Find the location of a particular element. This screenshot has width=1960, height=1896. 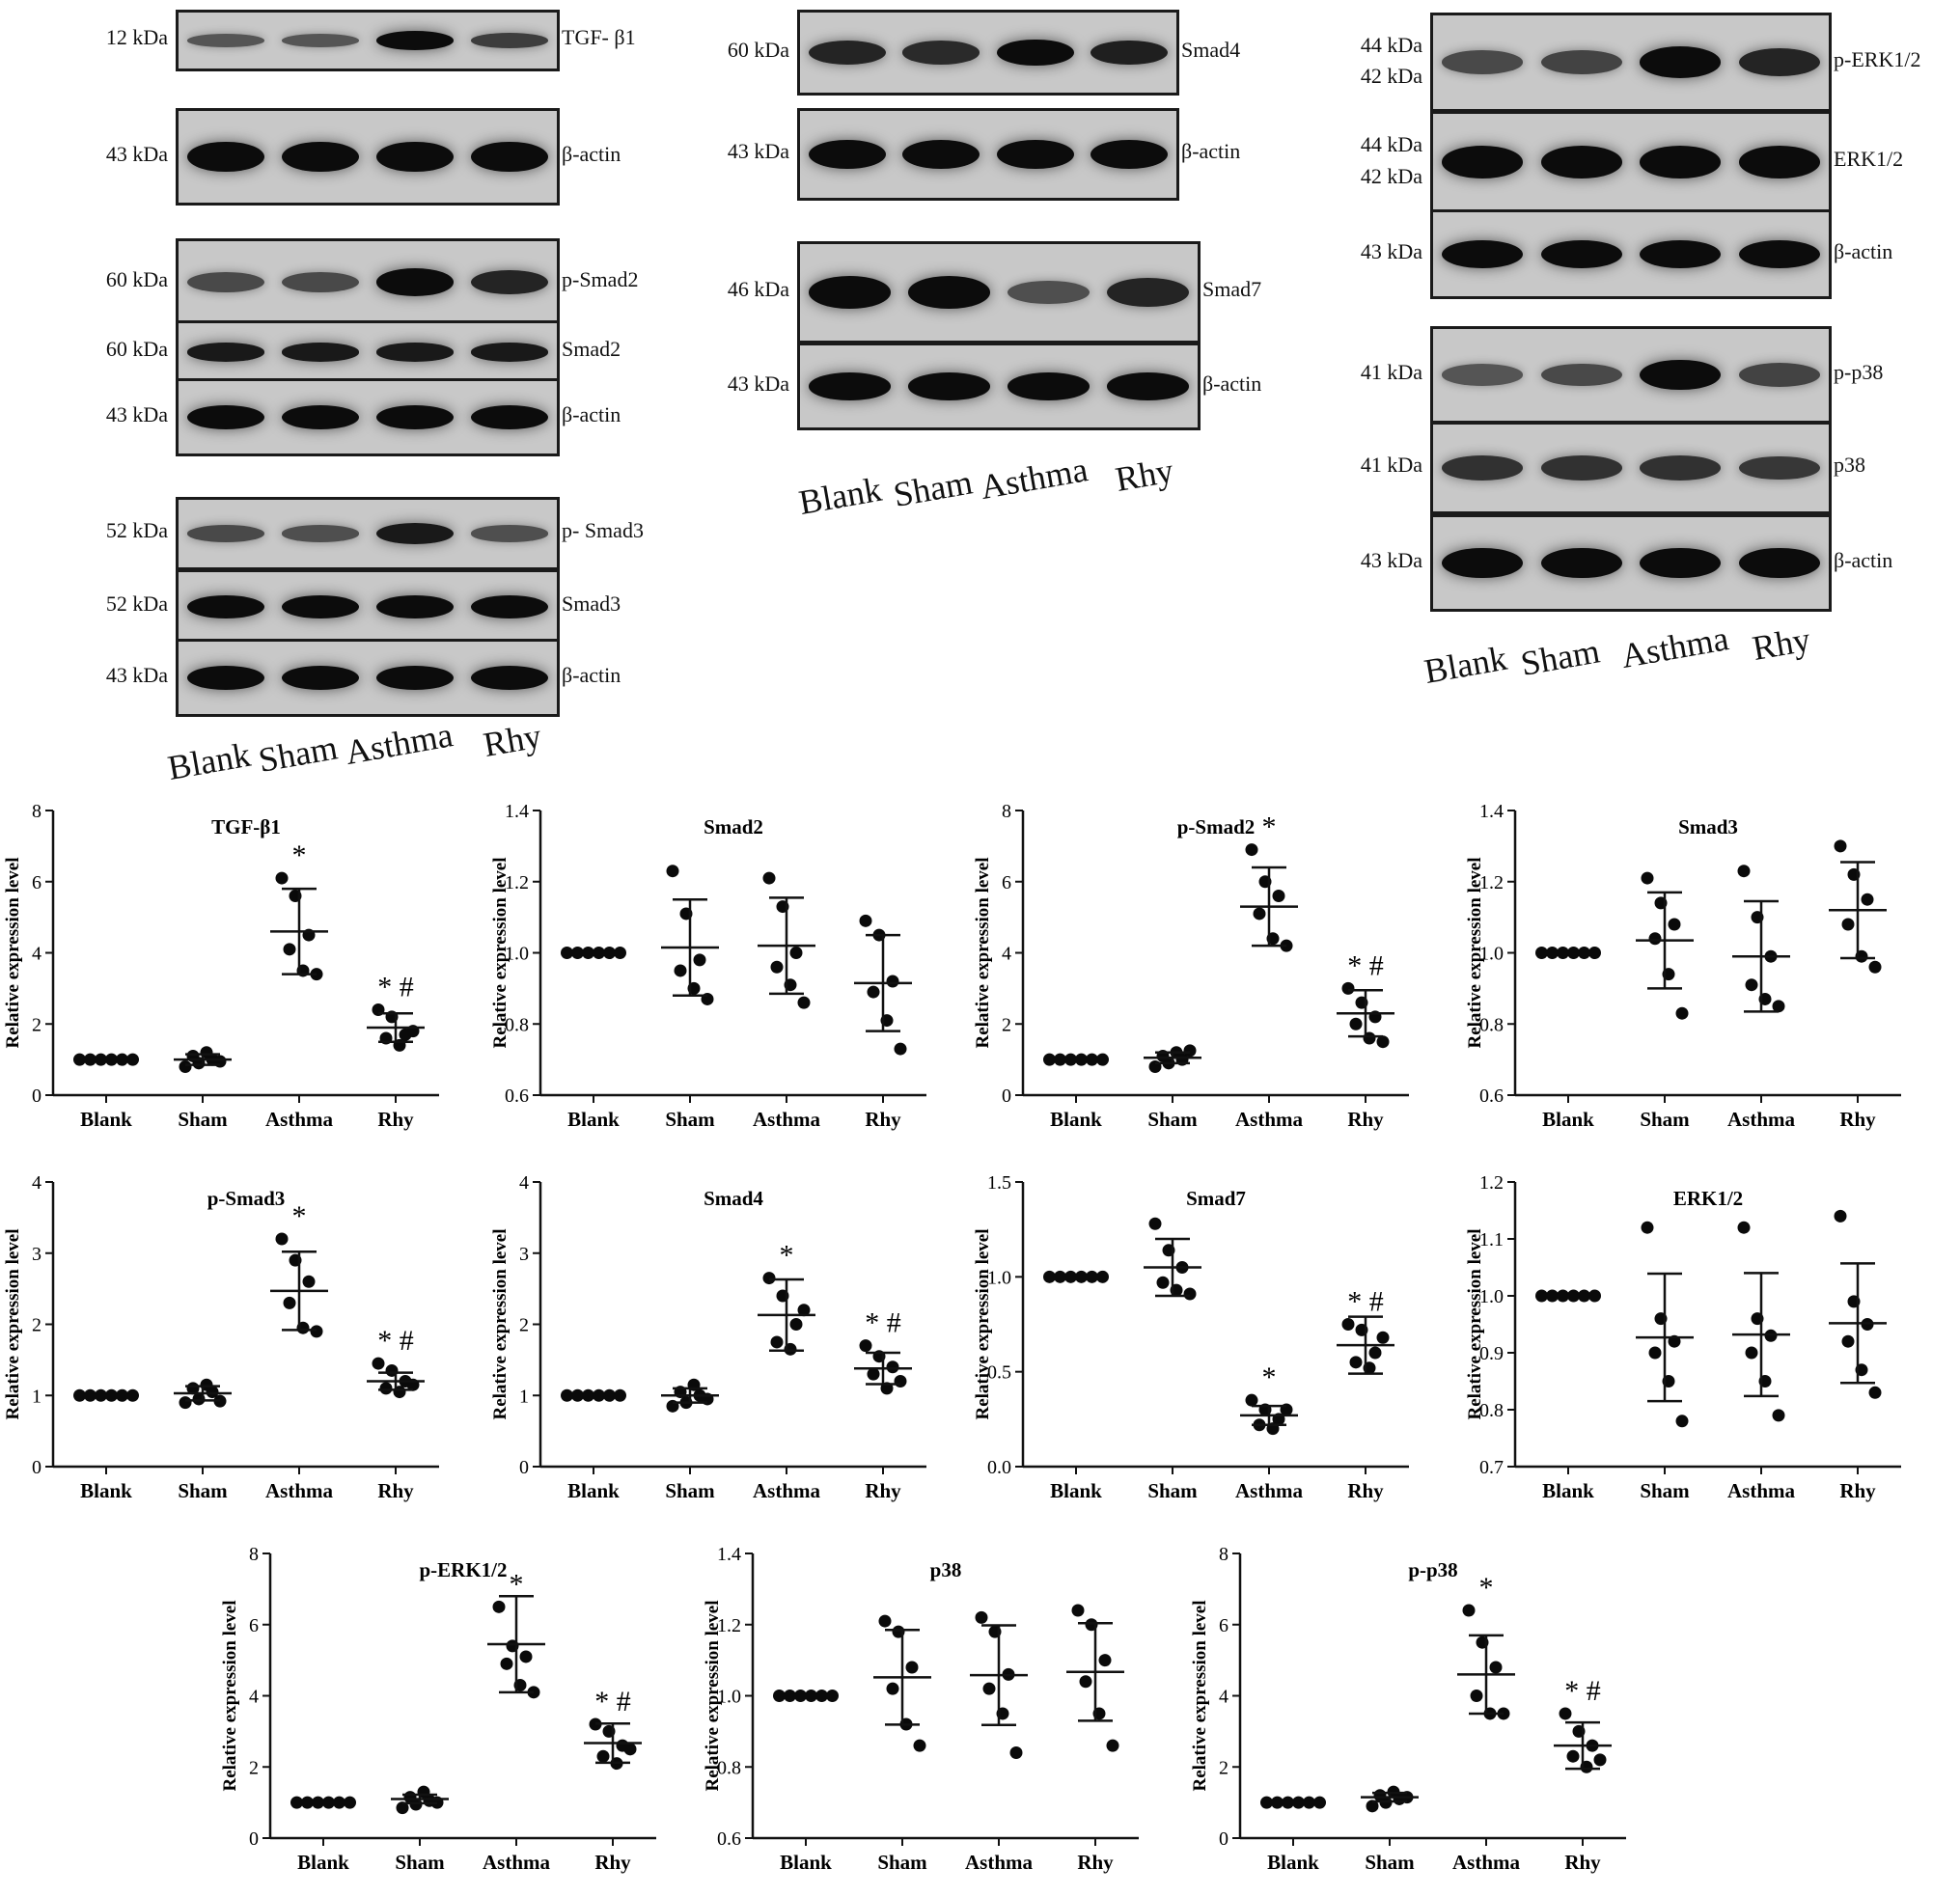

kda-label: 52 kDa is located at coordinates (136, 530).